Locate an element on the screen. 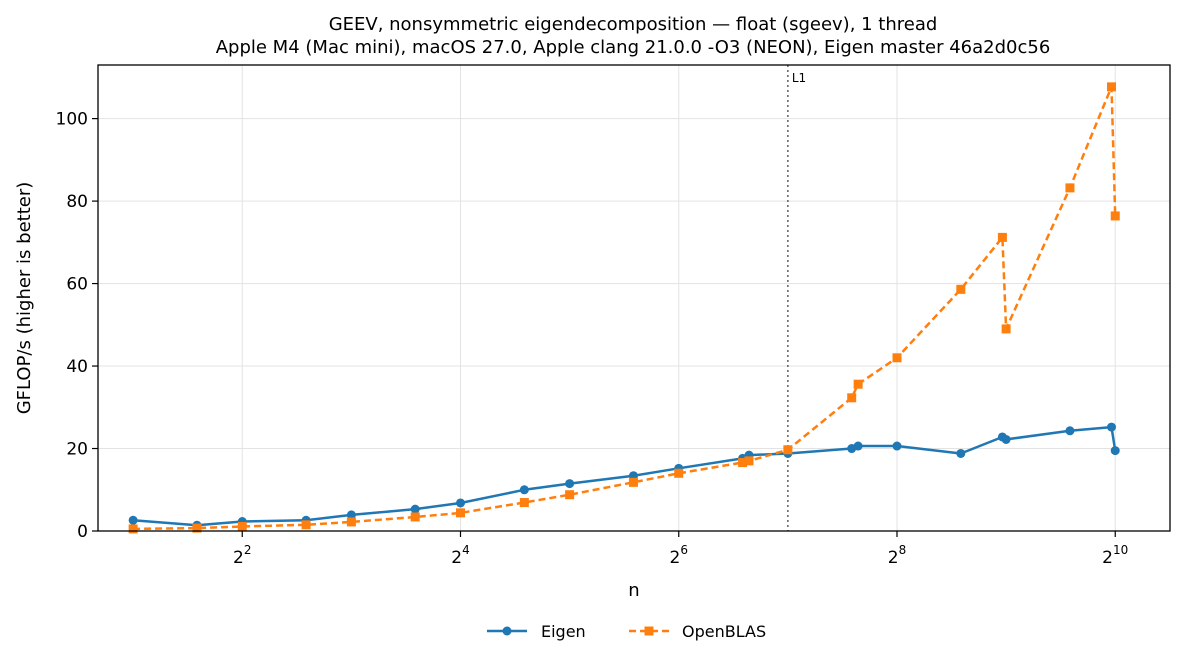 The height and width of the screenshot is (664, 1185). x-tick-exponent: 10 is located at coordinates (1120, 550).